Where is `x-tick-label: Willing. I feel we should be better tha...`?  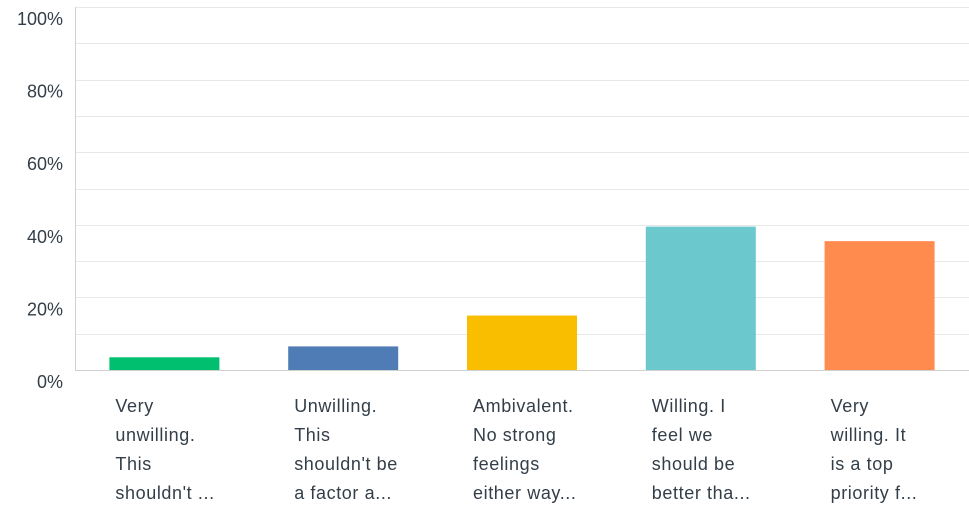
x-tick-label: Willing. I feel we should be better tha... is located at coordinates (701, 449).